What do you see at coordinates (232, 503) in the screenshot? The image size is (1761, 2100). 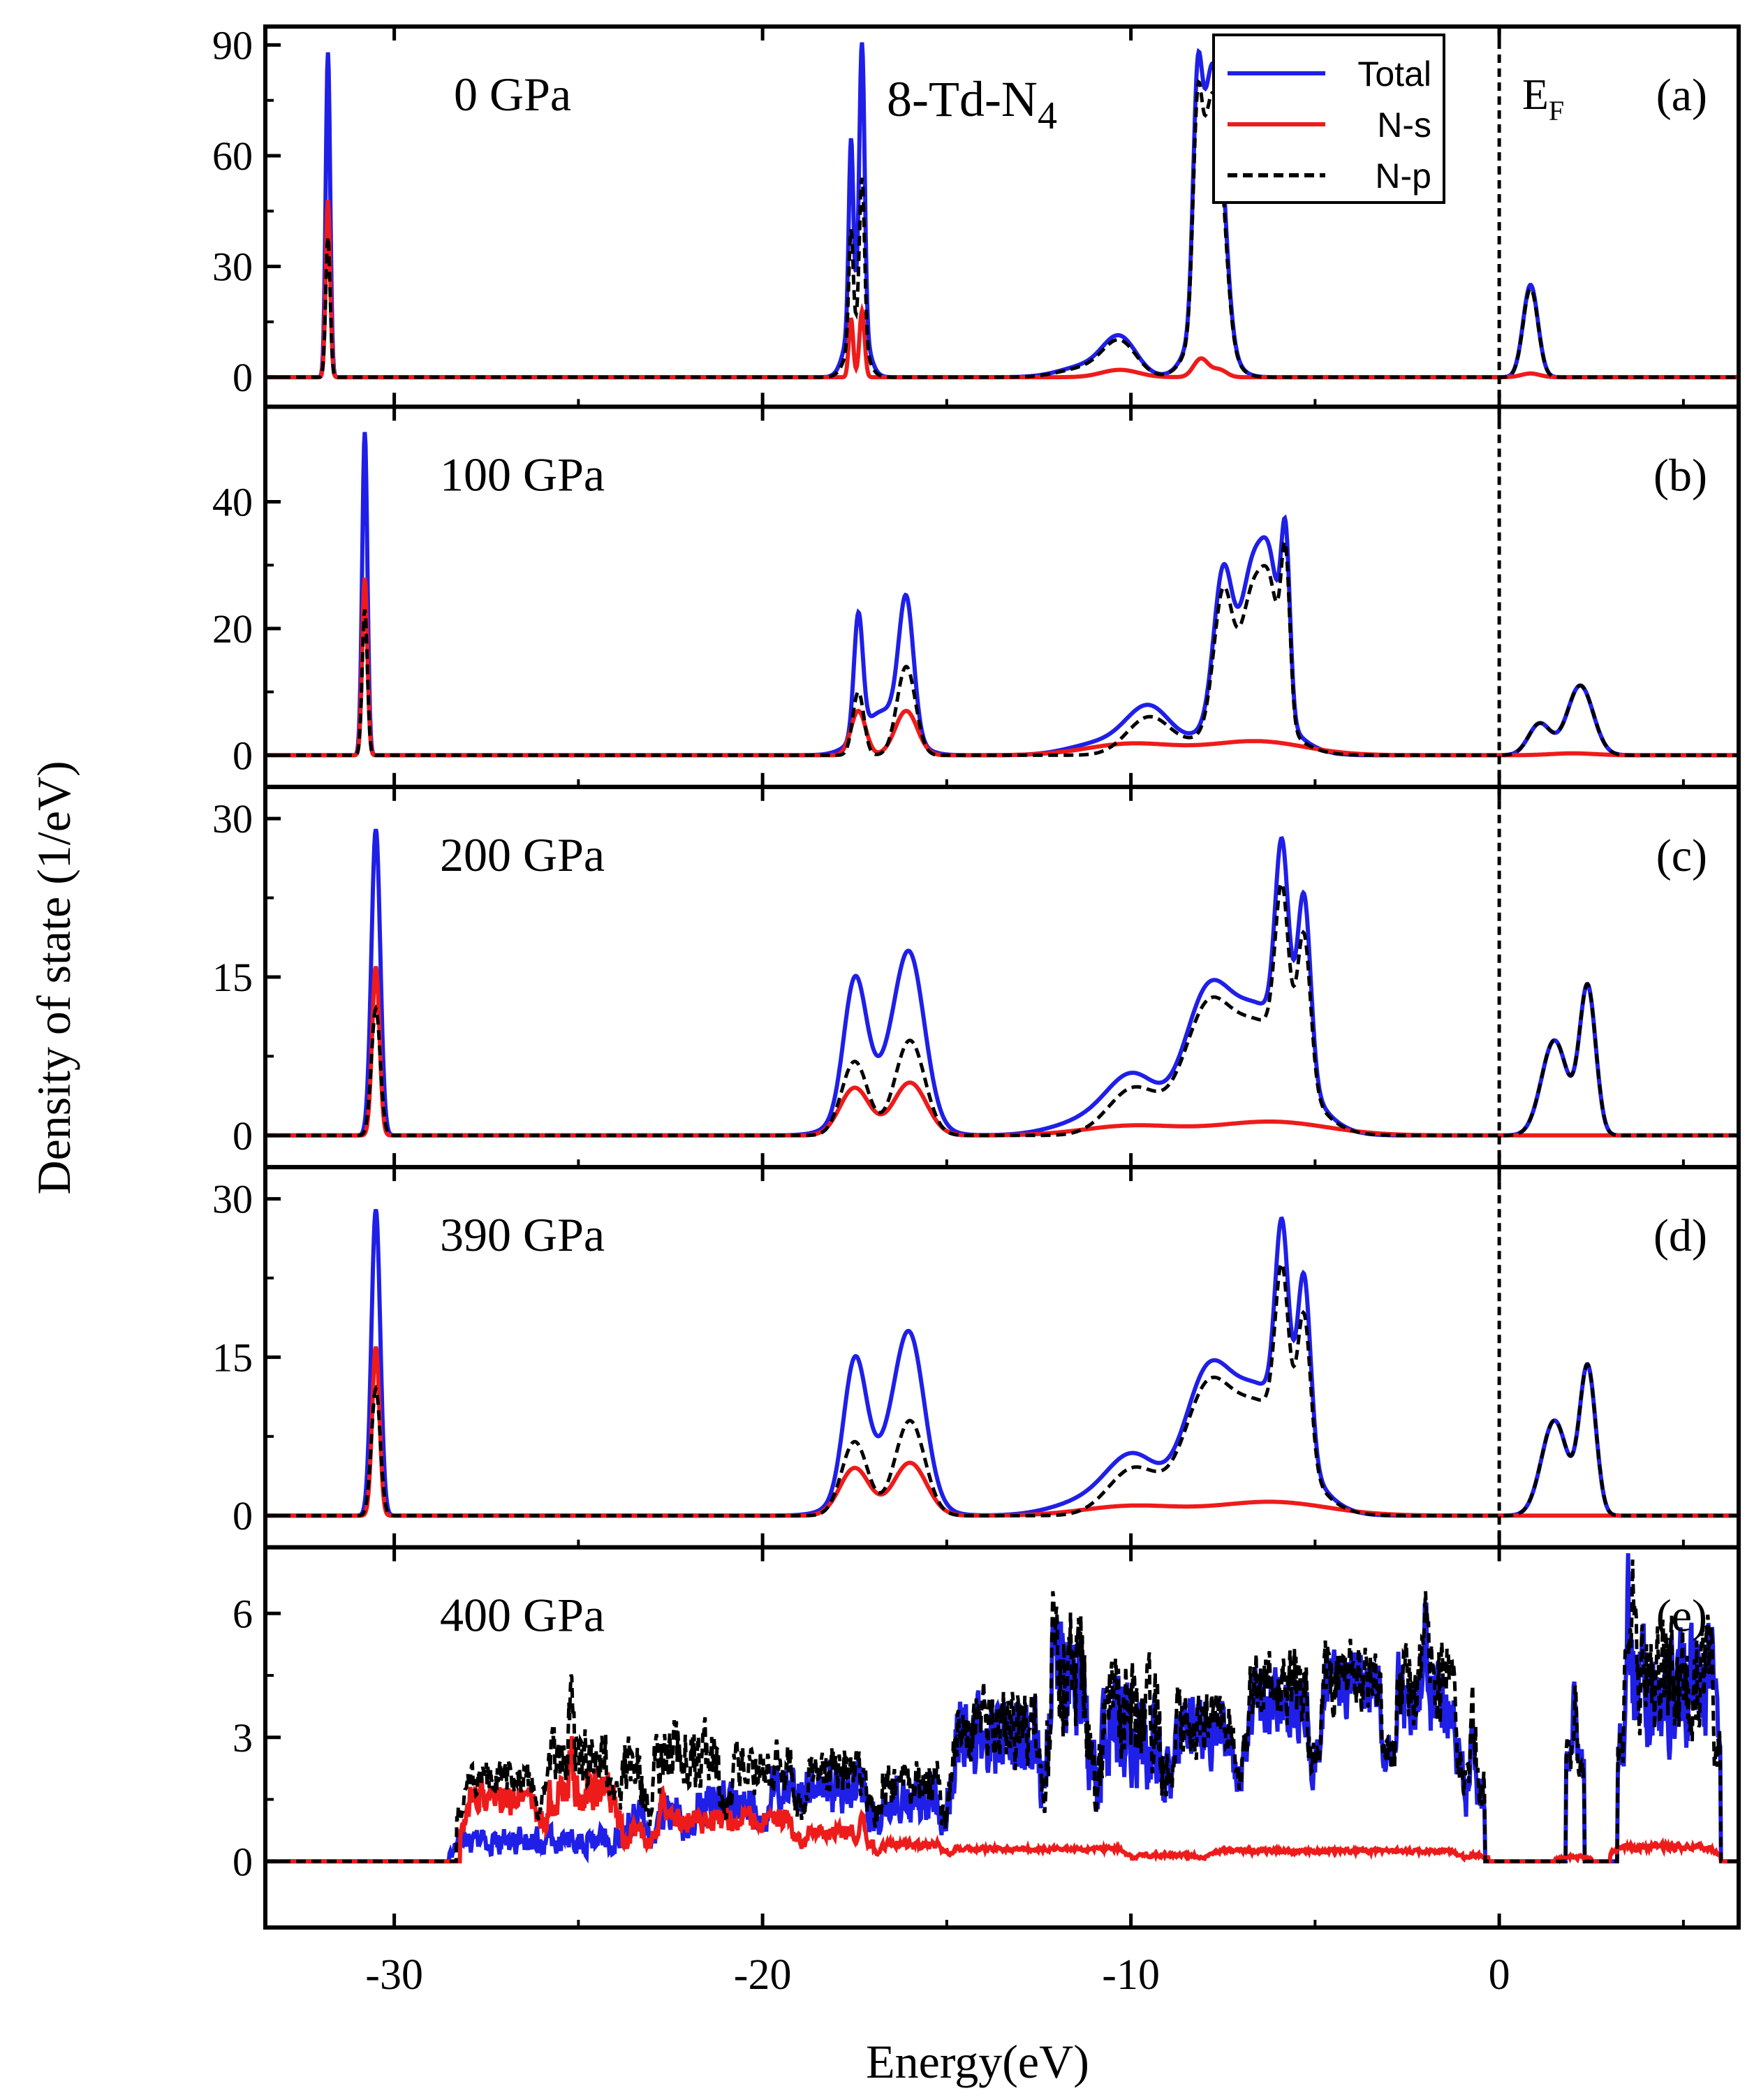 I see `y-tick-label: 40` at bounding box center [232, 503].